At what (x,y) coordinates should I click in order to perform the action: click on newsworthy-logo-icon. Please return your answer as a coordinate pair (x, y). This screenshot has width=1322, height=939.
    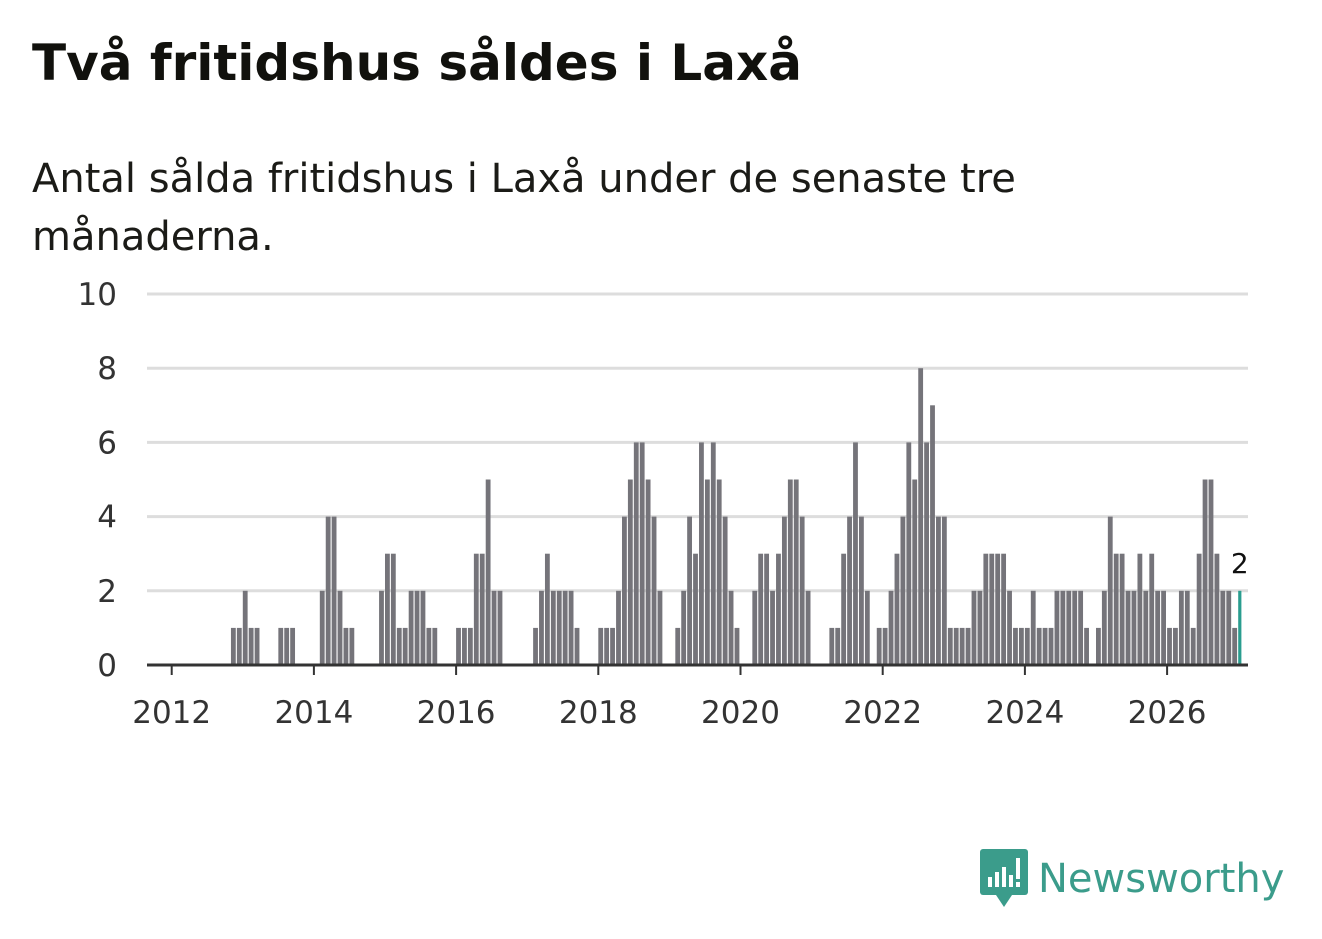
    Looking at the image, I should click on (1004, 878).